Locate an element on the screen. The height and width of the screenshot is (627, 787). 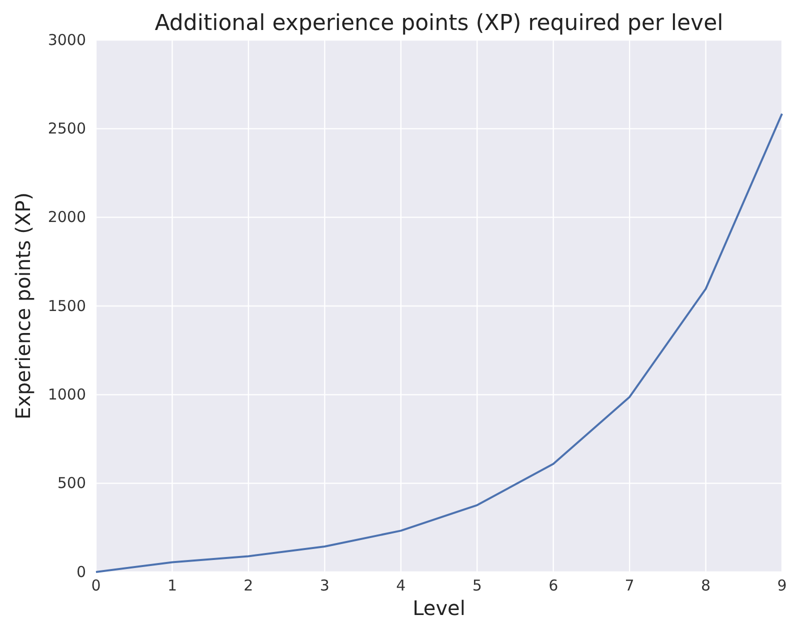
x-tick-label: 1 is located at coordinates (172, 585).